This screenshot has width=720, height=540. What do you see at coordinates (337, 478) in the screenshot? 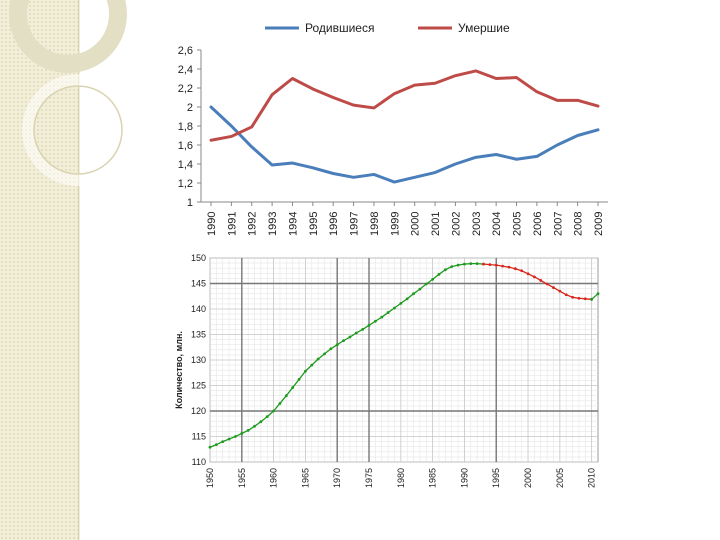
I see `x-tick-label: 1970` at bounding box center [337, 478].